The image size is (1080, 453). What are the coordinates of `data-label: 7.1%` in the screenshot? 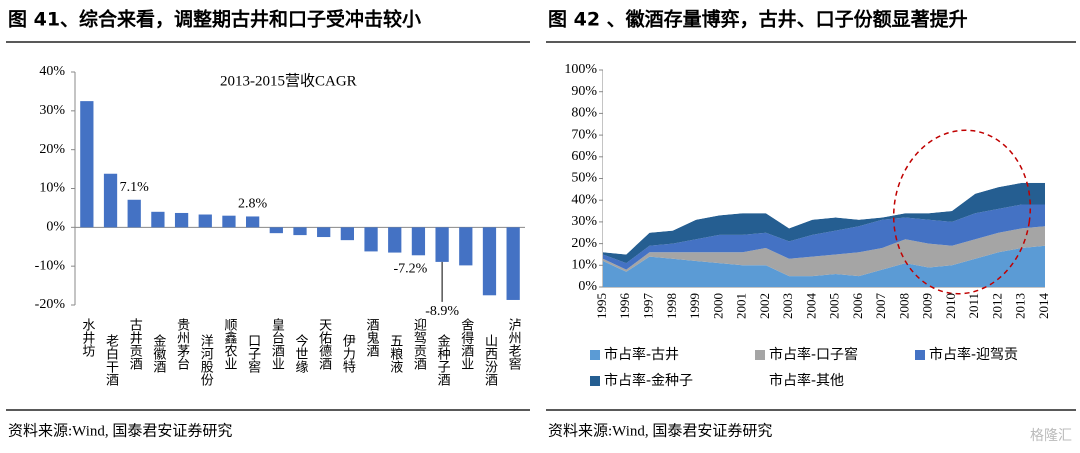 It's located at (135, 187).